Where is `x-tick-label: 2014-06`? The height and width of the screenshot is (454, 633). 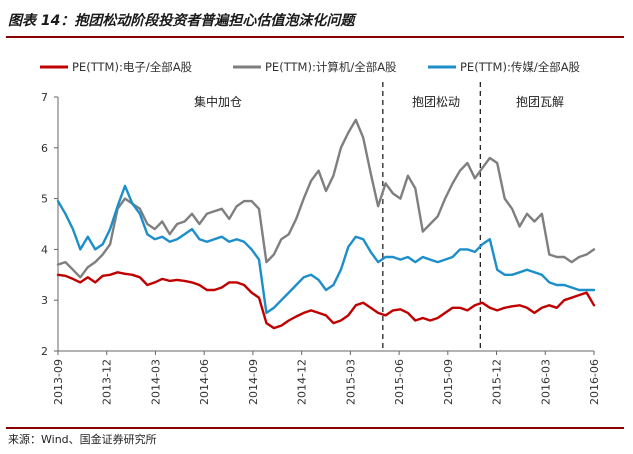 x-tick-label: 2014-06 is located at coordinates (204, 382).